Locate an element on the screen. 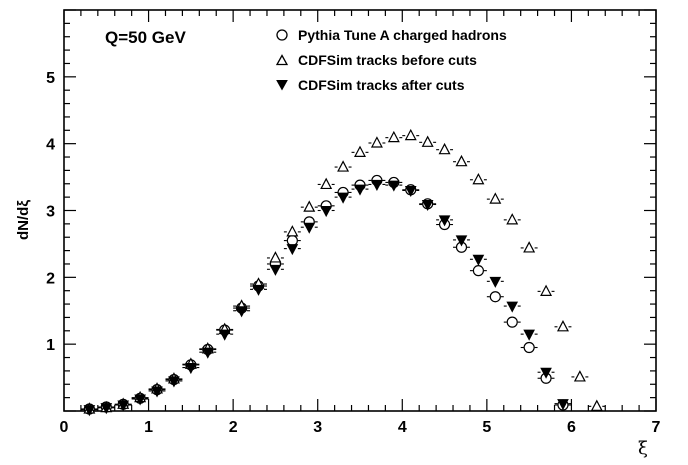 The width and height of the screenshot is (688, 465). x-tick-label: 6 is located at coordinates (571, 427).